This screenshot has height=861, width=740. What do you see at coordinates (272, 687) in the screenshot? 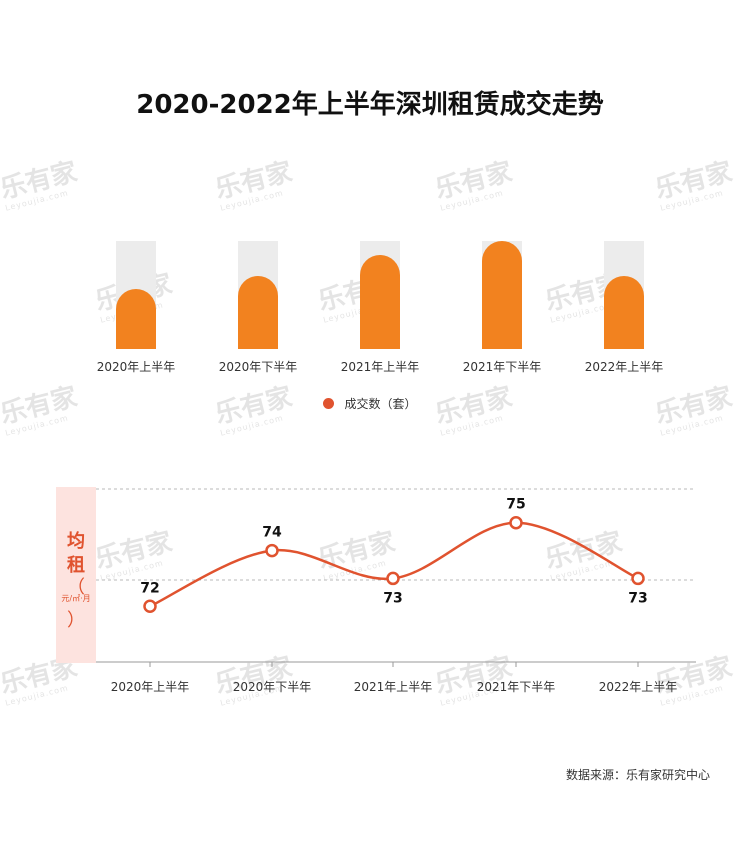
I see `line-category-label: 2020年下半年` at bounding box center [272, 687].